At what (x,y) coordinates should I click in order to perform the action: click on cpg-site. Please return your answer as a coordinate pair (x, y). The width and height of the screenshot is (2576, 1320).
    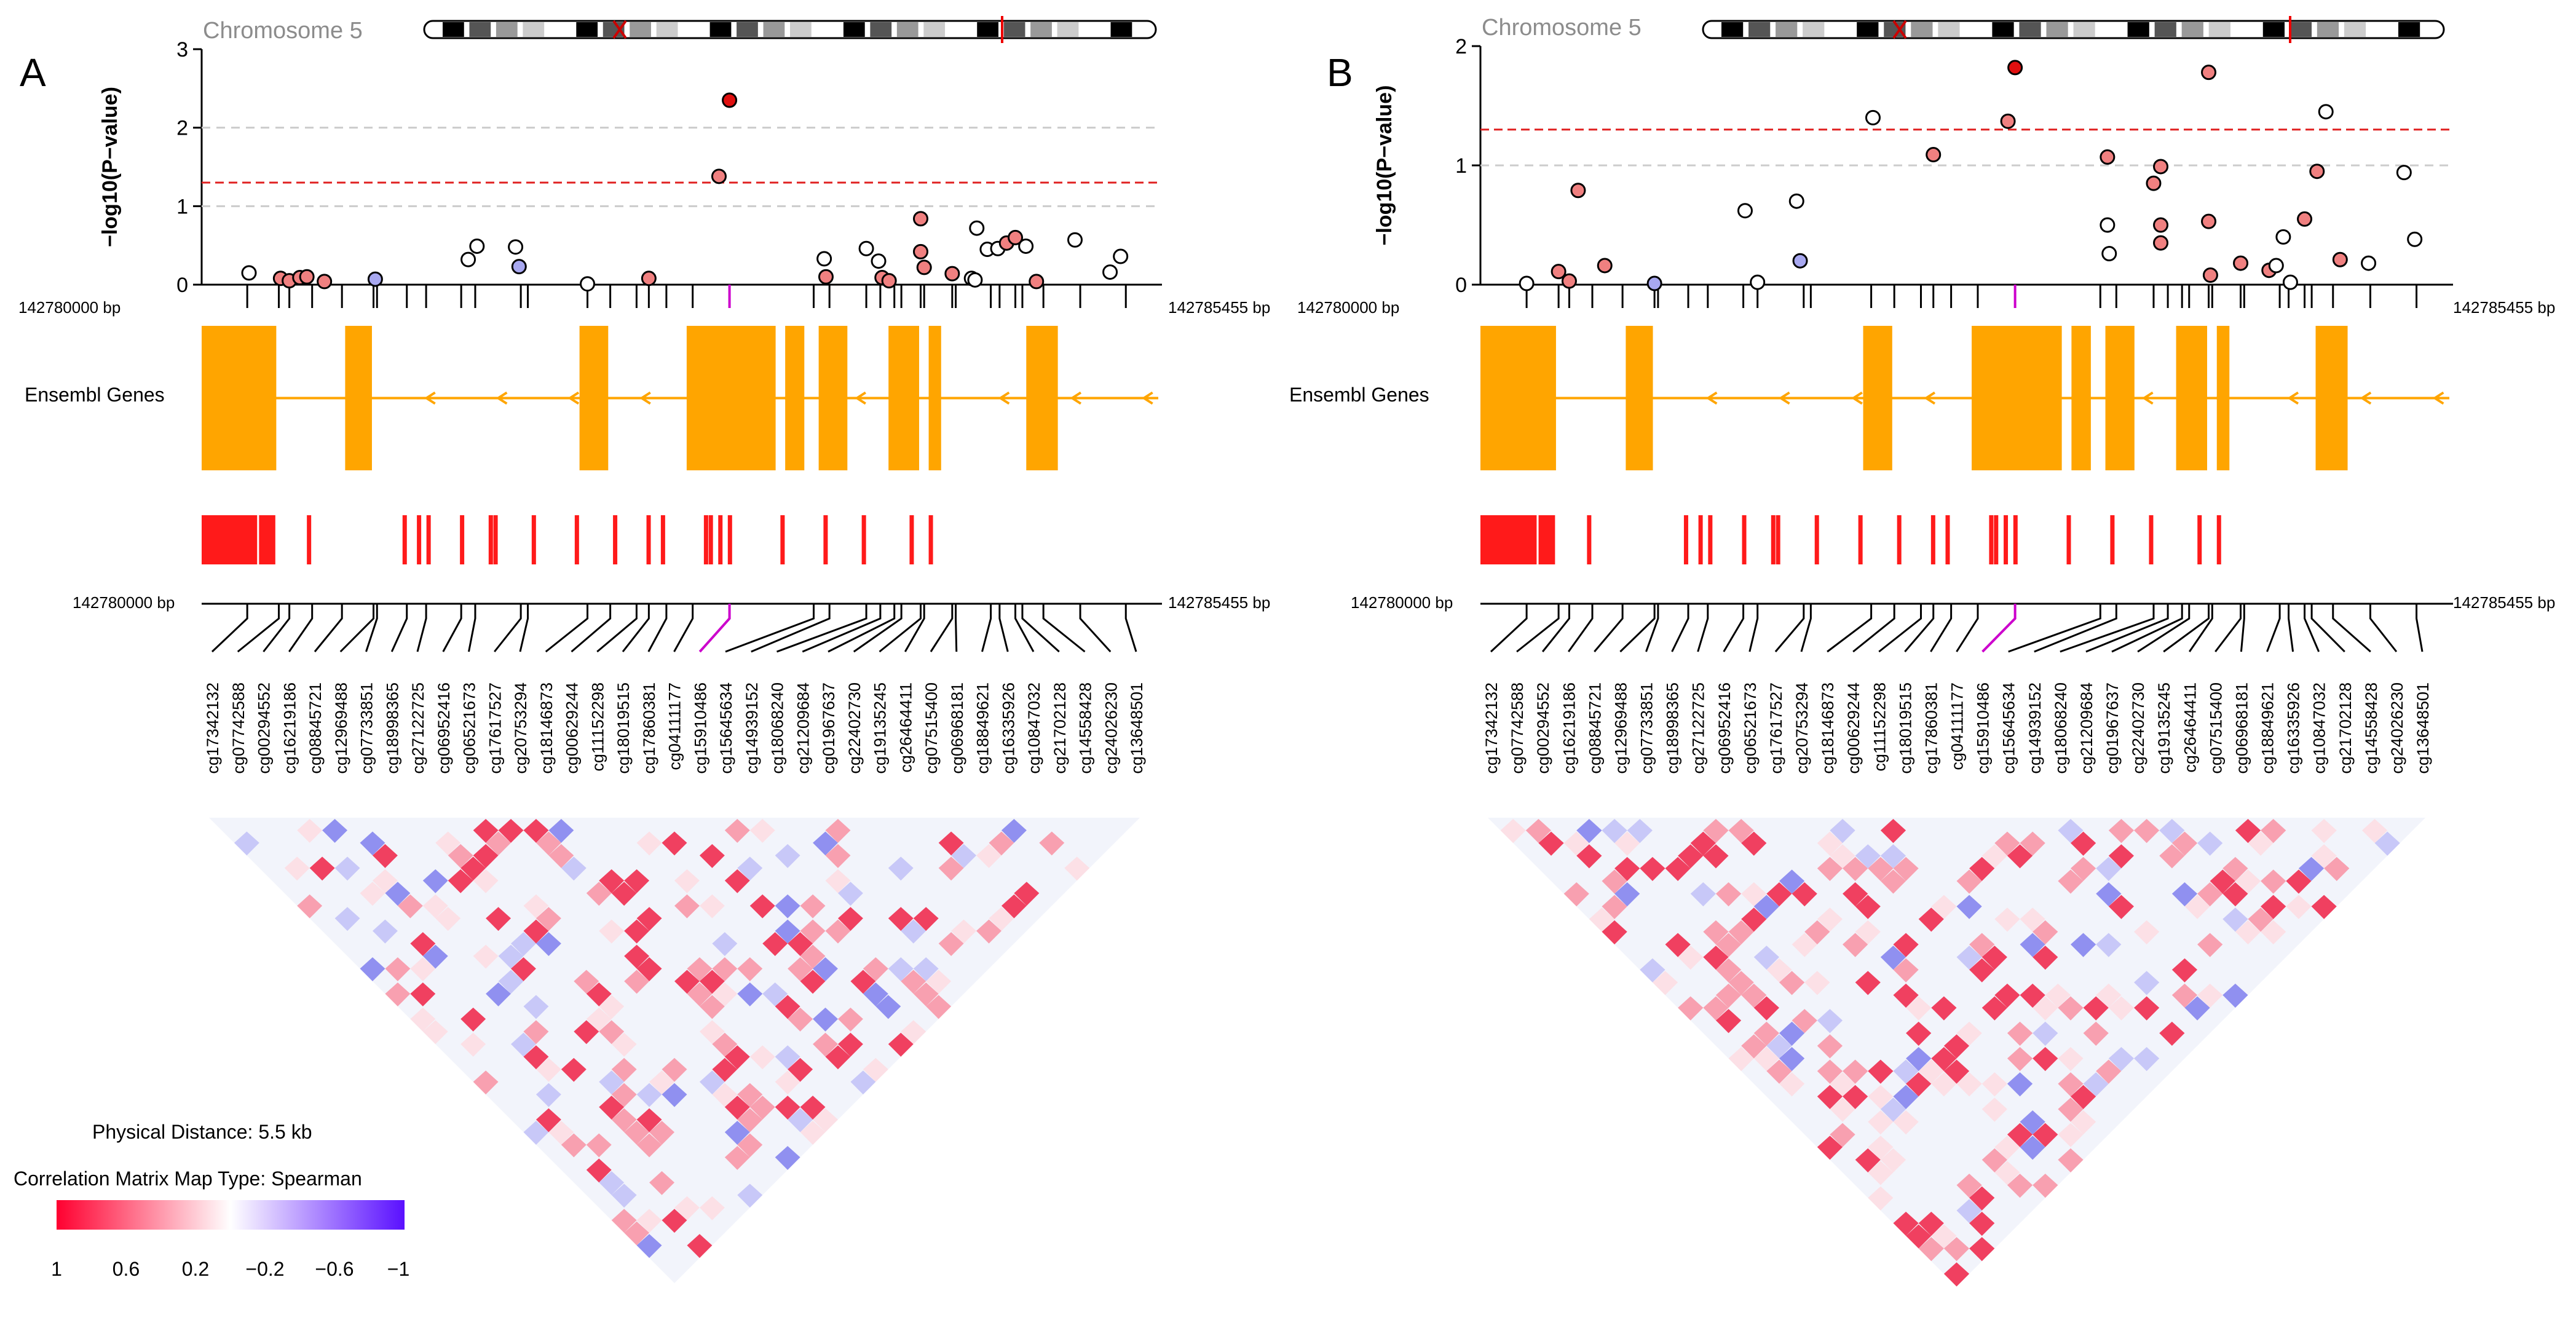
    Looking at the image, I should click on (404, 539).